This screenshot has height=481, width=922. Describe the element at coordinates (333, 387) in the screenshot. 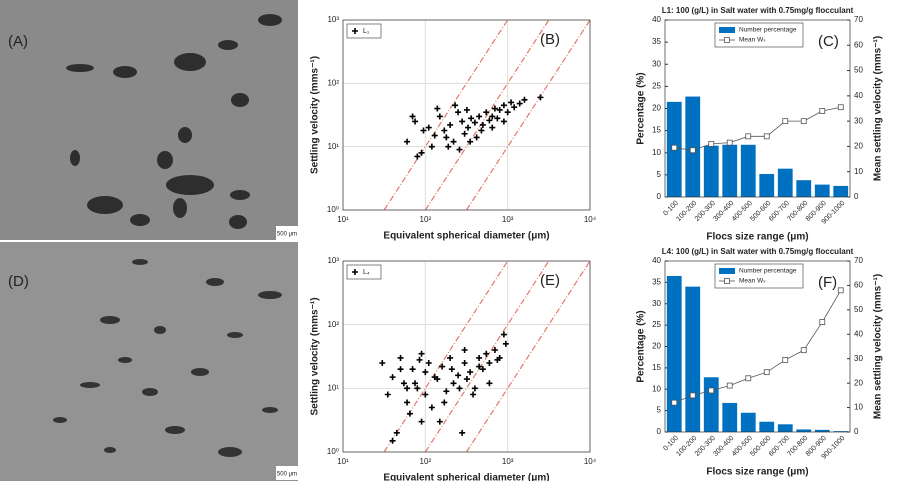

I see `y-tick-label: 10¹` at that location.